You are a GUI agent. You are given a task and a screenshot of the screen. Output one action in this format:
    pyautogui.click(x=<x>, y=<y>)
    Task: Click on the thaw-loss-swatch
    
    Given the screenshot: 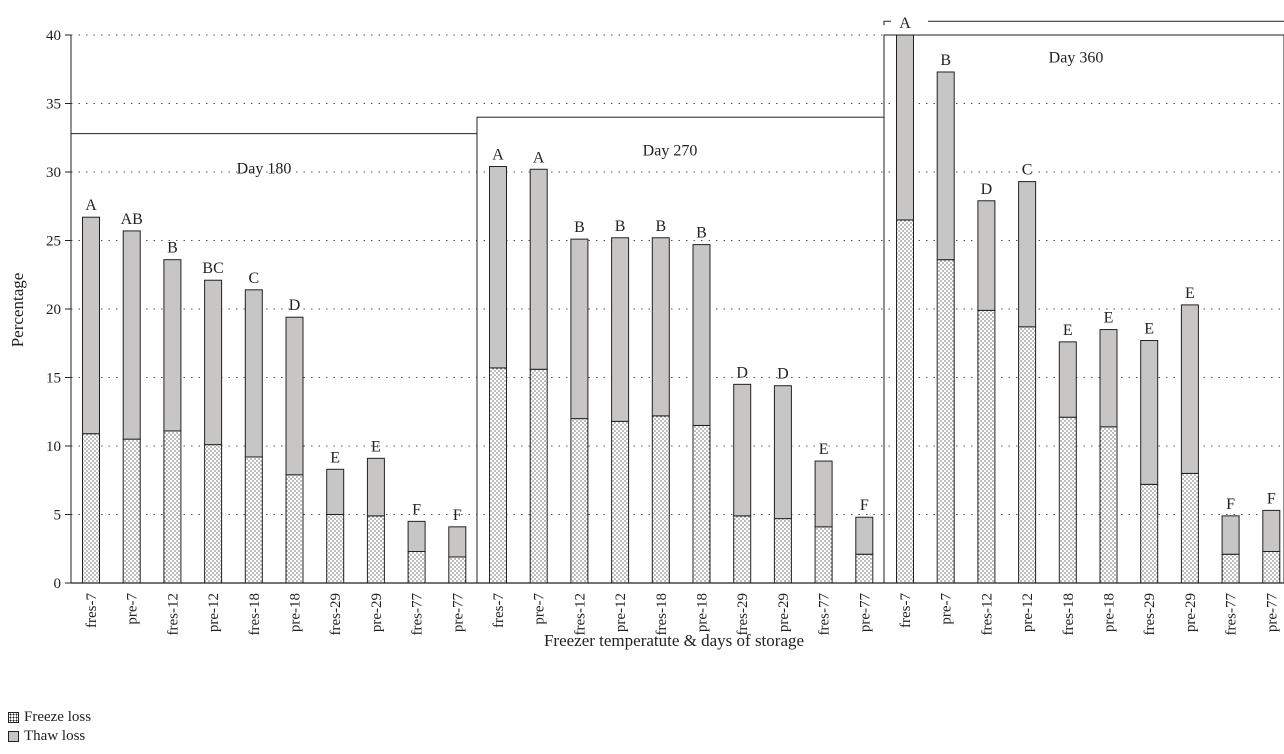 What is the action you would take?
    pyautogui.click(x=13, y=736)
    